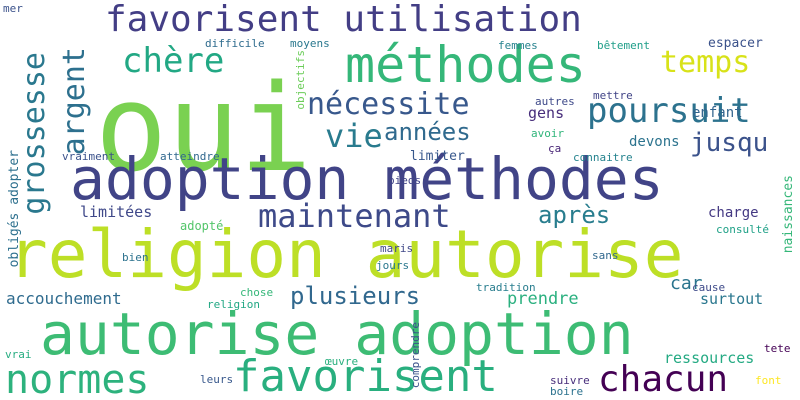  Describe the element at coordinates (217, 379) in the screenshot. I see `word-leurs: leurs` at that location.